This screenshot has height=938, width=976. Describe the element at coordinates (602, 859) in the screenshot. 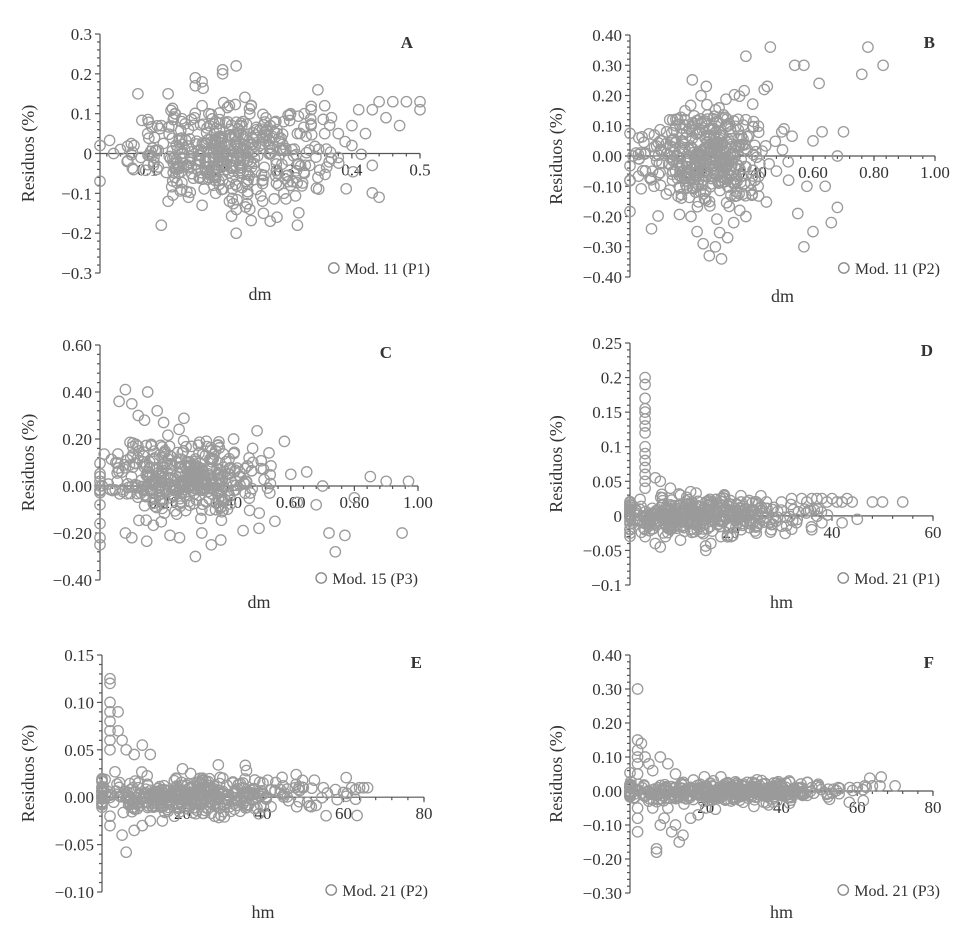

I see `y-tick-label: −0.20` at that location.